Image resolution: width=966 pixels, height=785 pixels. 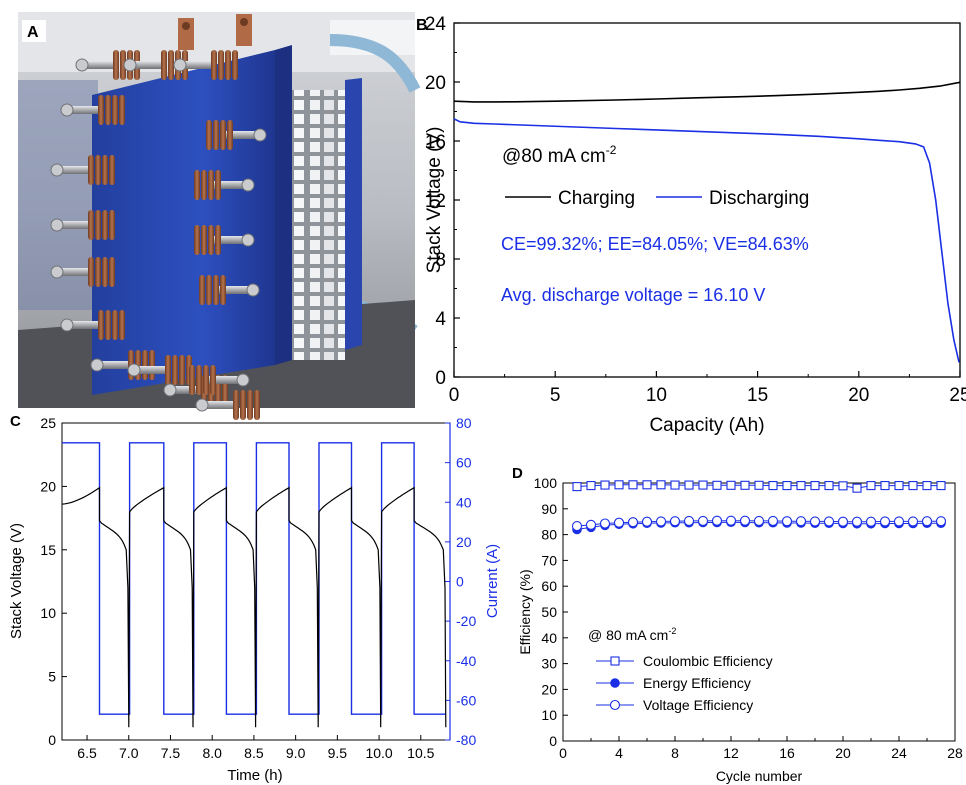 What do you see at coordinates (466, 621) in the screenshot?
I see `y2-tick-label: -20` at bounding box center [466, 621].